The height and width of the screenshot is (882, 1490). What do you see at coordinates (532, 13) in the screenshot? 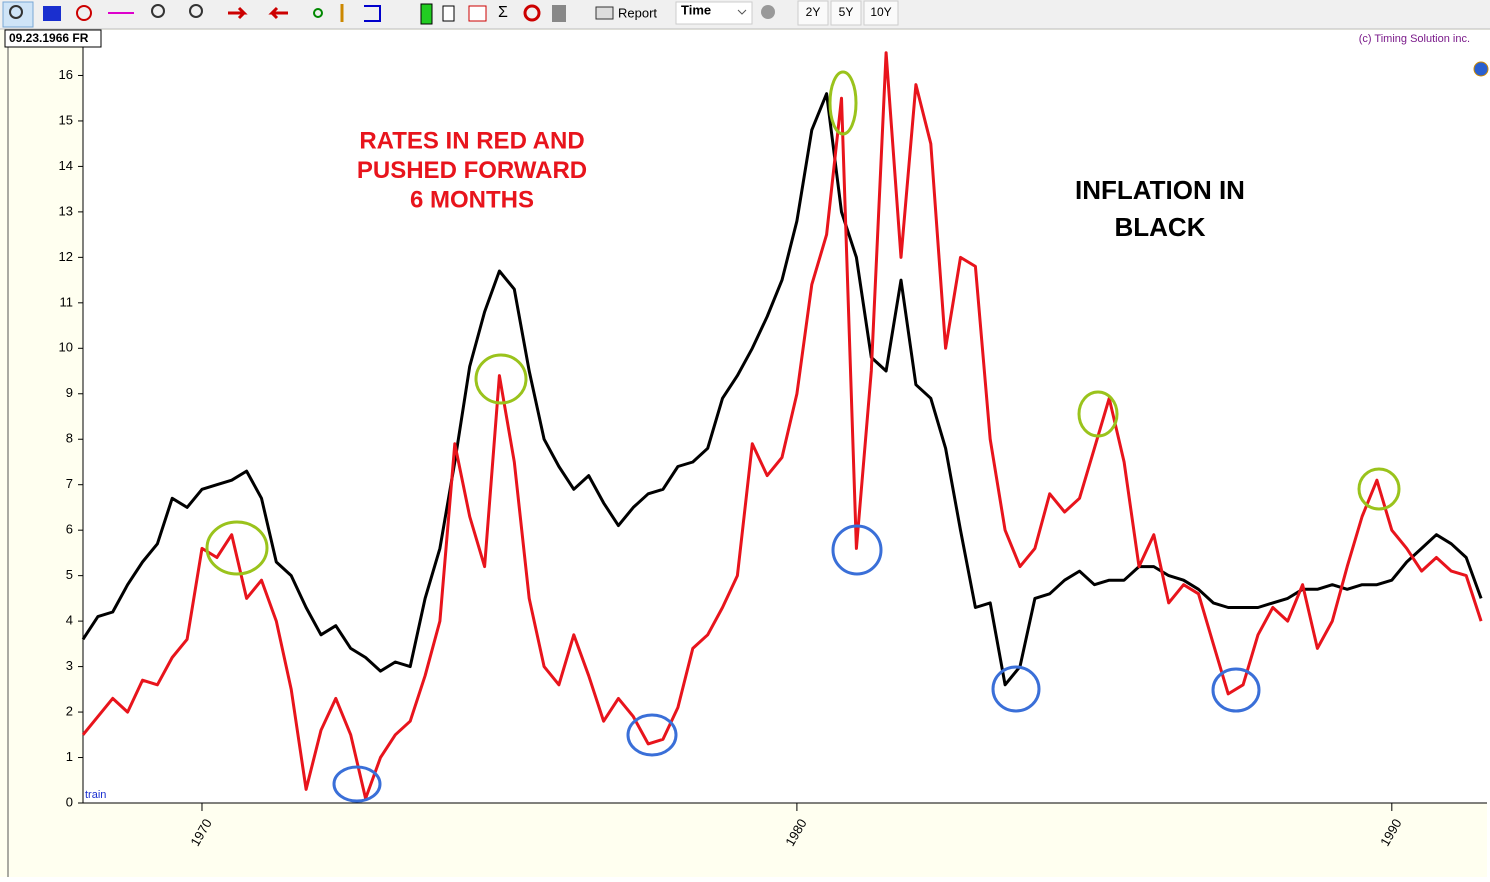
I see `tool-g` at bounding box center [532, 13].